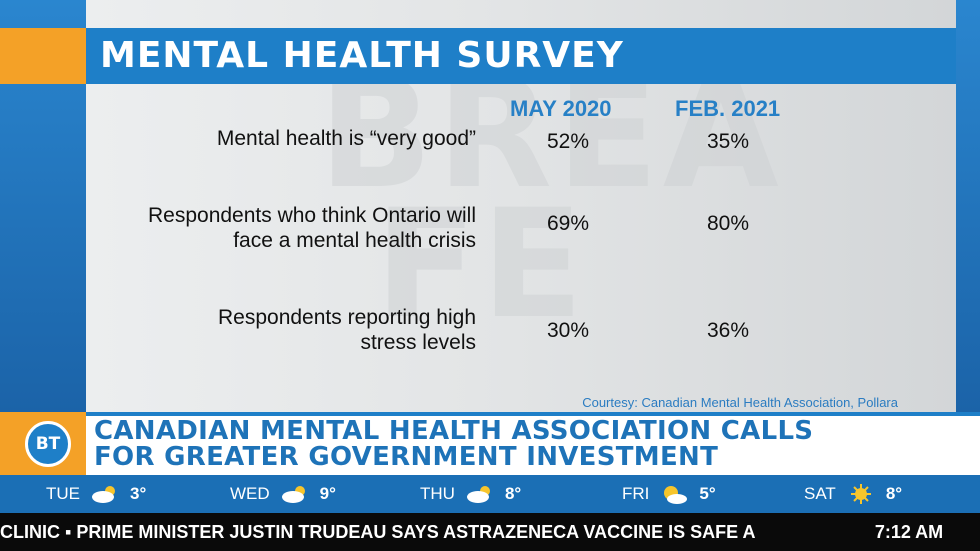  Describe the element at coordinates (568, 141) in the screenshot. I see `cell-may-very-good: 52%` at that location.